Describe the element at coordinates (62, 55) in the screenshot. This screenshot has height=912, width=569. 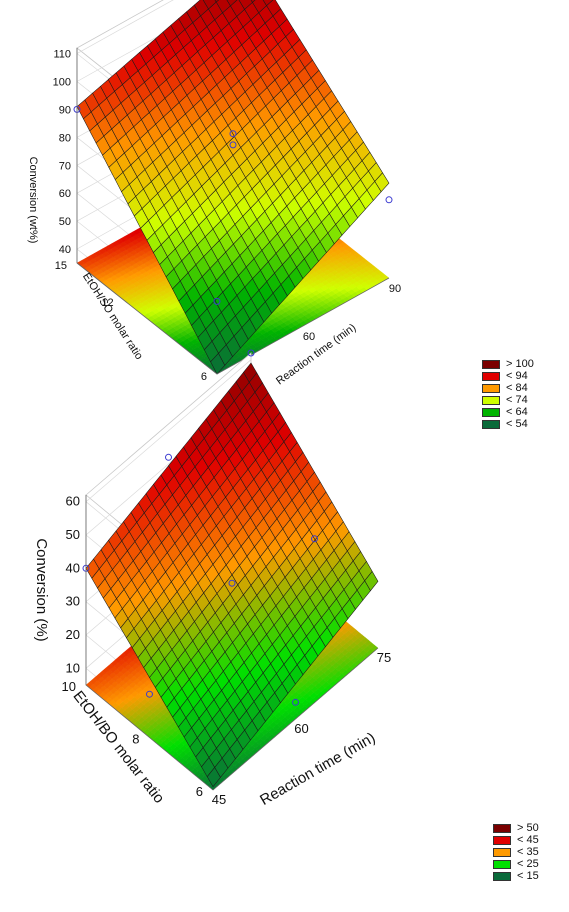
I see `z-tick-label: 110` at that location.